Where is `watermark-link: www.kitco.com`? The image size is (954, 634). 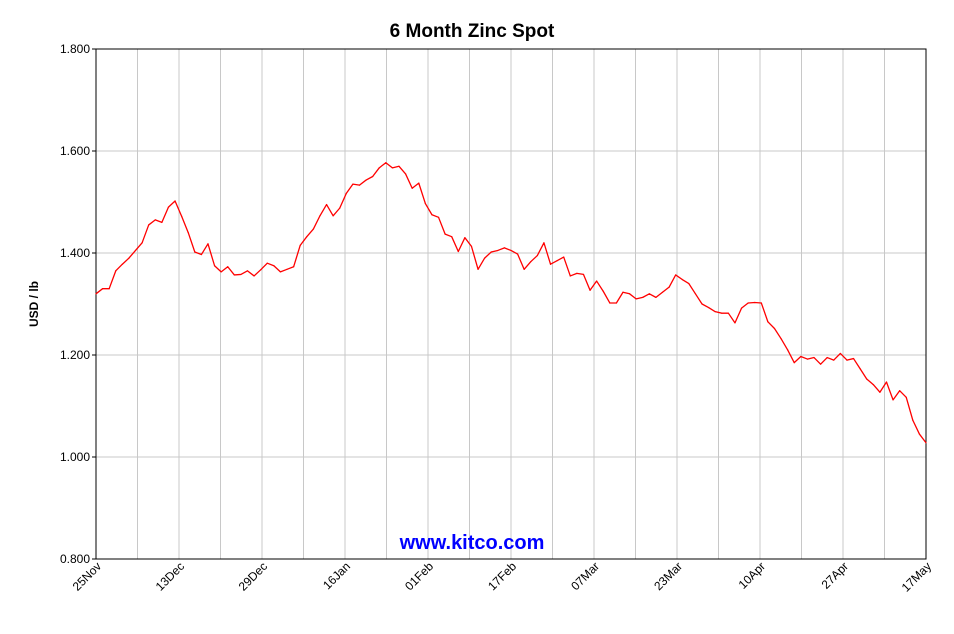 watermark-link: www.kitco.com is located at coordinates (472, 543).